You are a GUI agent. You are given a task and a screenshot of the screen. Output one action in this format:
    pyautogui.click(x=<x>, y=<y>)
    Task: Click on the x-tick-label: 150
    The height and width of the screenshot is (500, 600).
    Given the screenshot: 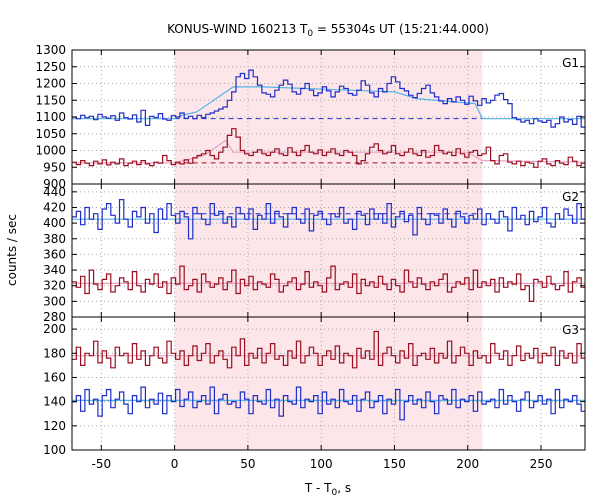 What is the action you would take?
    pyautogui.click(x=394, y=464)
    